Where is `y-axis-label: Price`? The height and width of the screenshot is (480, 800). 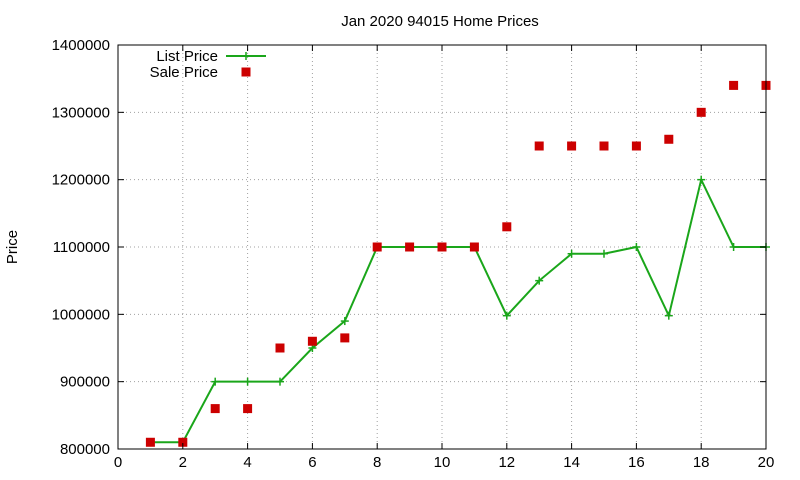
y-axis-label: Price is located at coordinates (12, 247).